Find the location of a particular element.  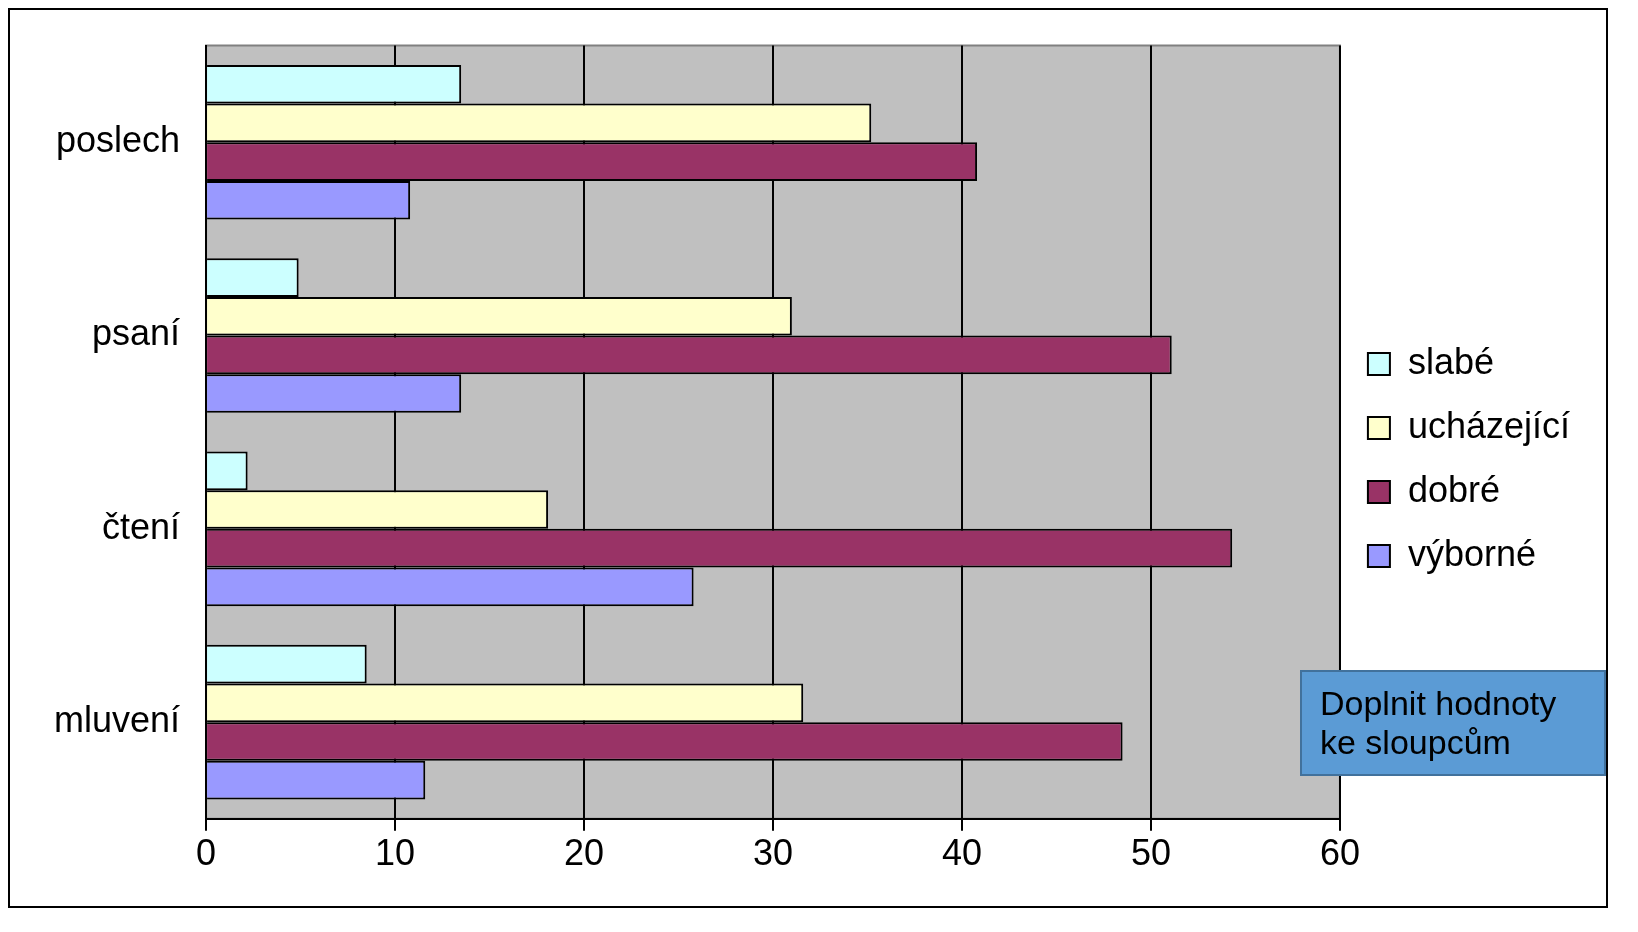

y-tick-label: psaní is located at coordinates (136, 333).